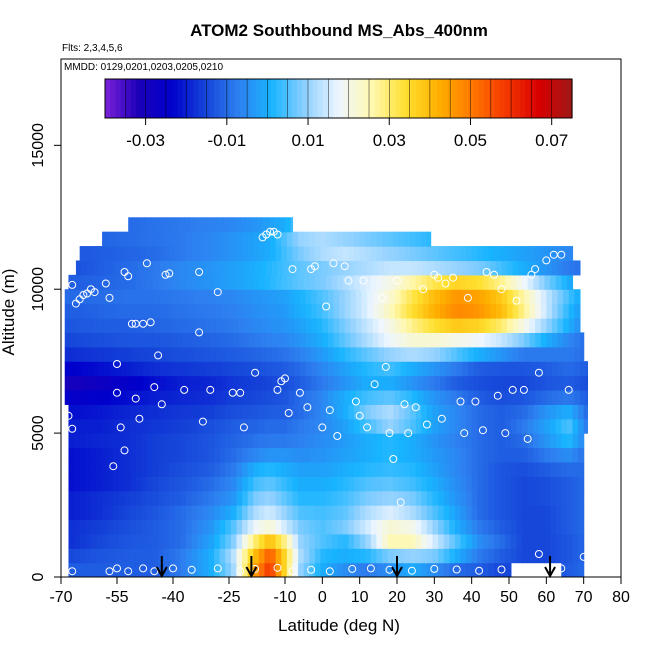  Describe the element at coordinates (143, 67) in the screenshot. I see `dates-label: MMDD: 0129,0201,0203,0205,0210` at that location.